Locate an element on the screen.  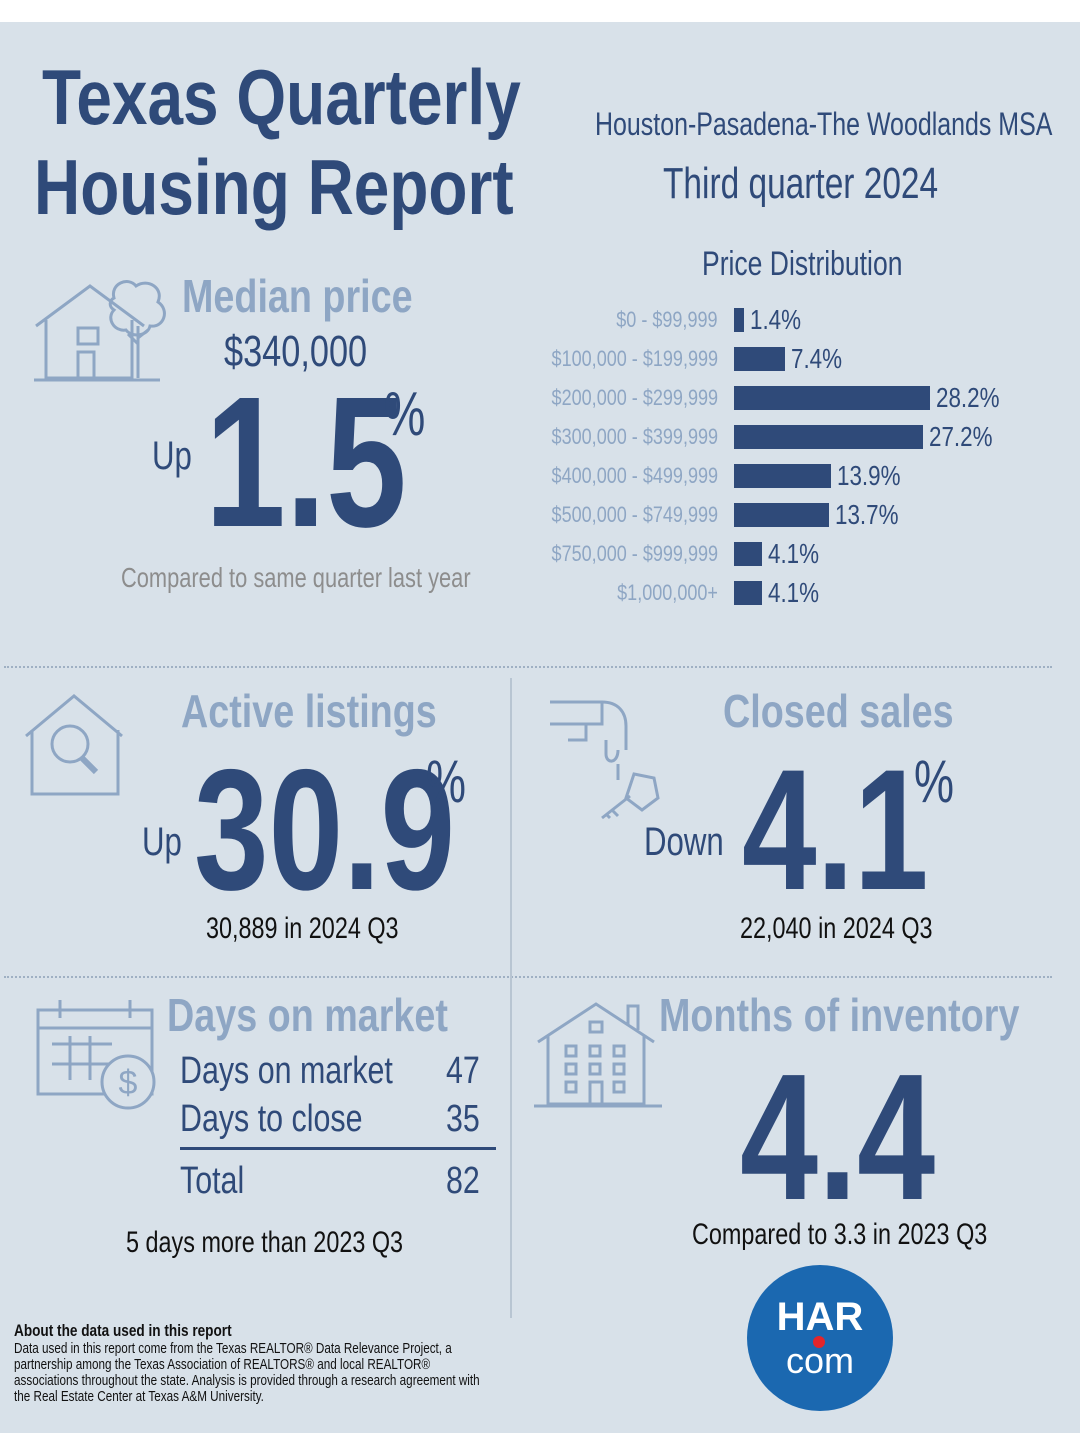
about-title: About the data used in this report is located at coordinates (123, 1330).